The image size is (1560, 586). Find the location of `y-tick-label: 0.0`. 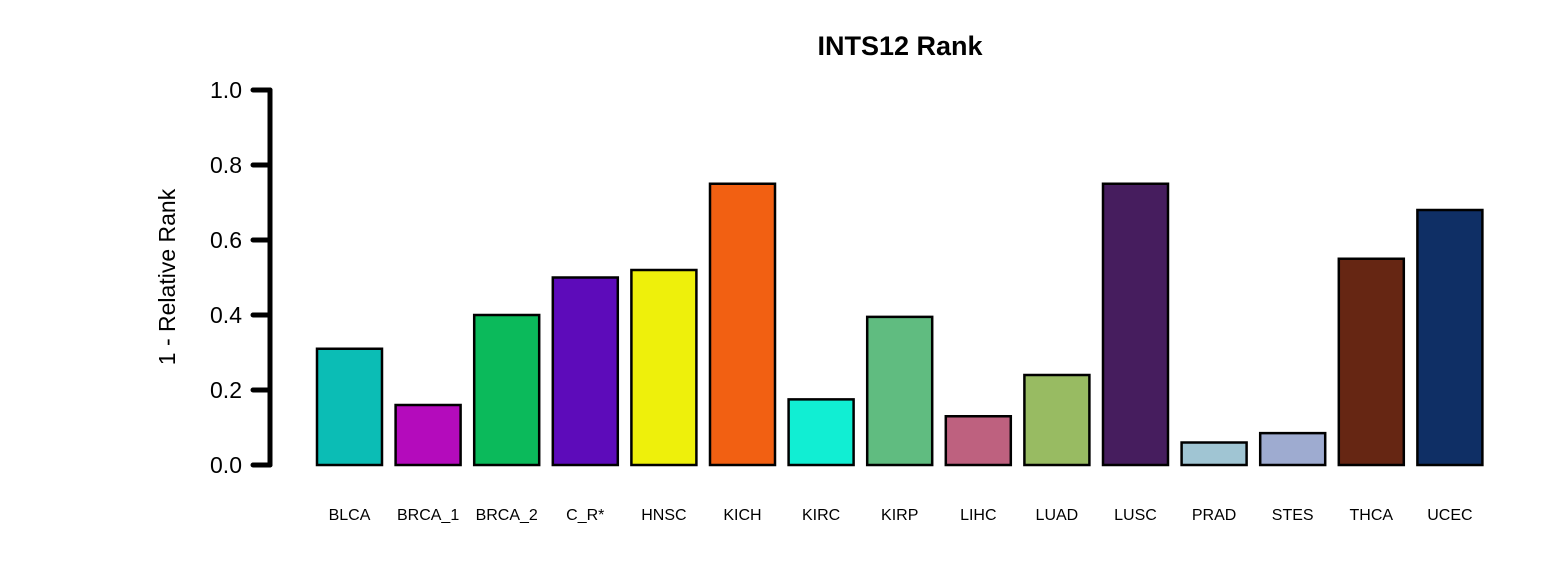

y-tick-label: 0.0 is located at coordinates (226, 465).